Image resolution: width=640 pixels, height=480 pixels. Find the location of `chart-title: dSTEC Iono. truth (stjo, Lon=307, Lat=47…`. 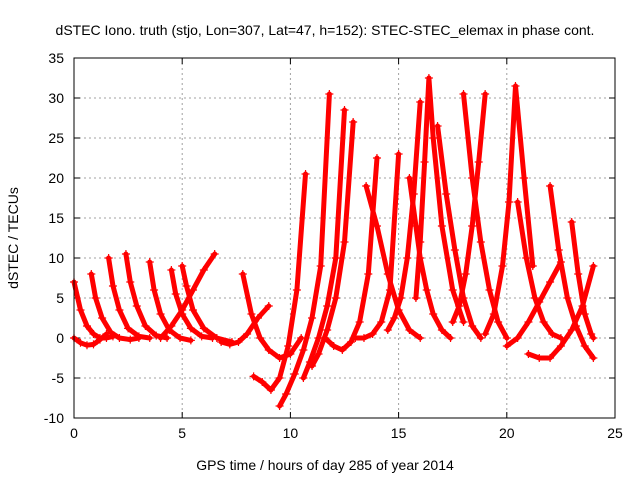

chart-title: dSTEC Iono. truth (stjo, Lon=307, Lat=47… is located at coordinates (325, 30).